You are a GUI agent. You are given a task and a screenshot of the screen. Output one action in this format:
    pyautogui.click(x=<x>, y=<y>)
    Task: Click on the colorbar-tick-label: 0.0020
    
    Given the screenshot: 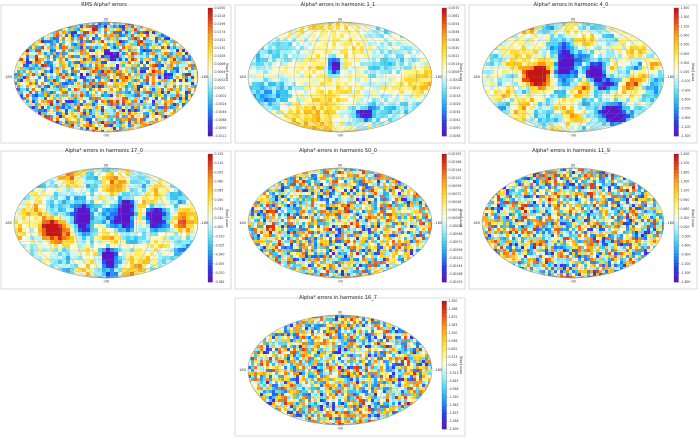 What is the action you would take?
    pyautogui.click(x=220, y=88)
    